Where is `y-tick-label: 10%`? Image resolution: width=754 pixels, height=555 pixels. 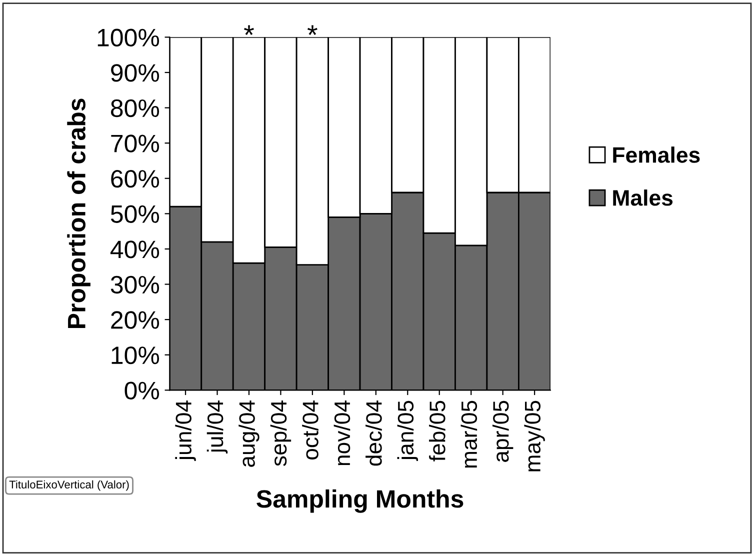 y-tick-label: 10% is located at coordinates (136, 355).